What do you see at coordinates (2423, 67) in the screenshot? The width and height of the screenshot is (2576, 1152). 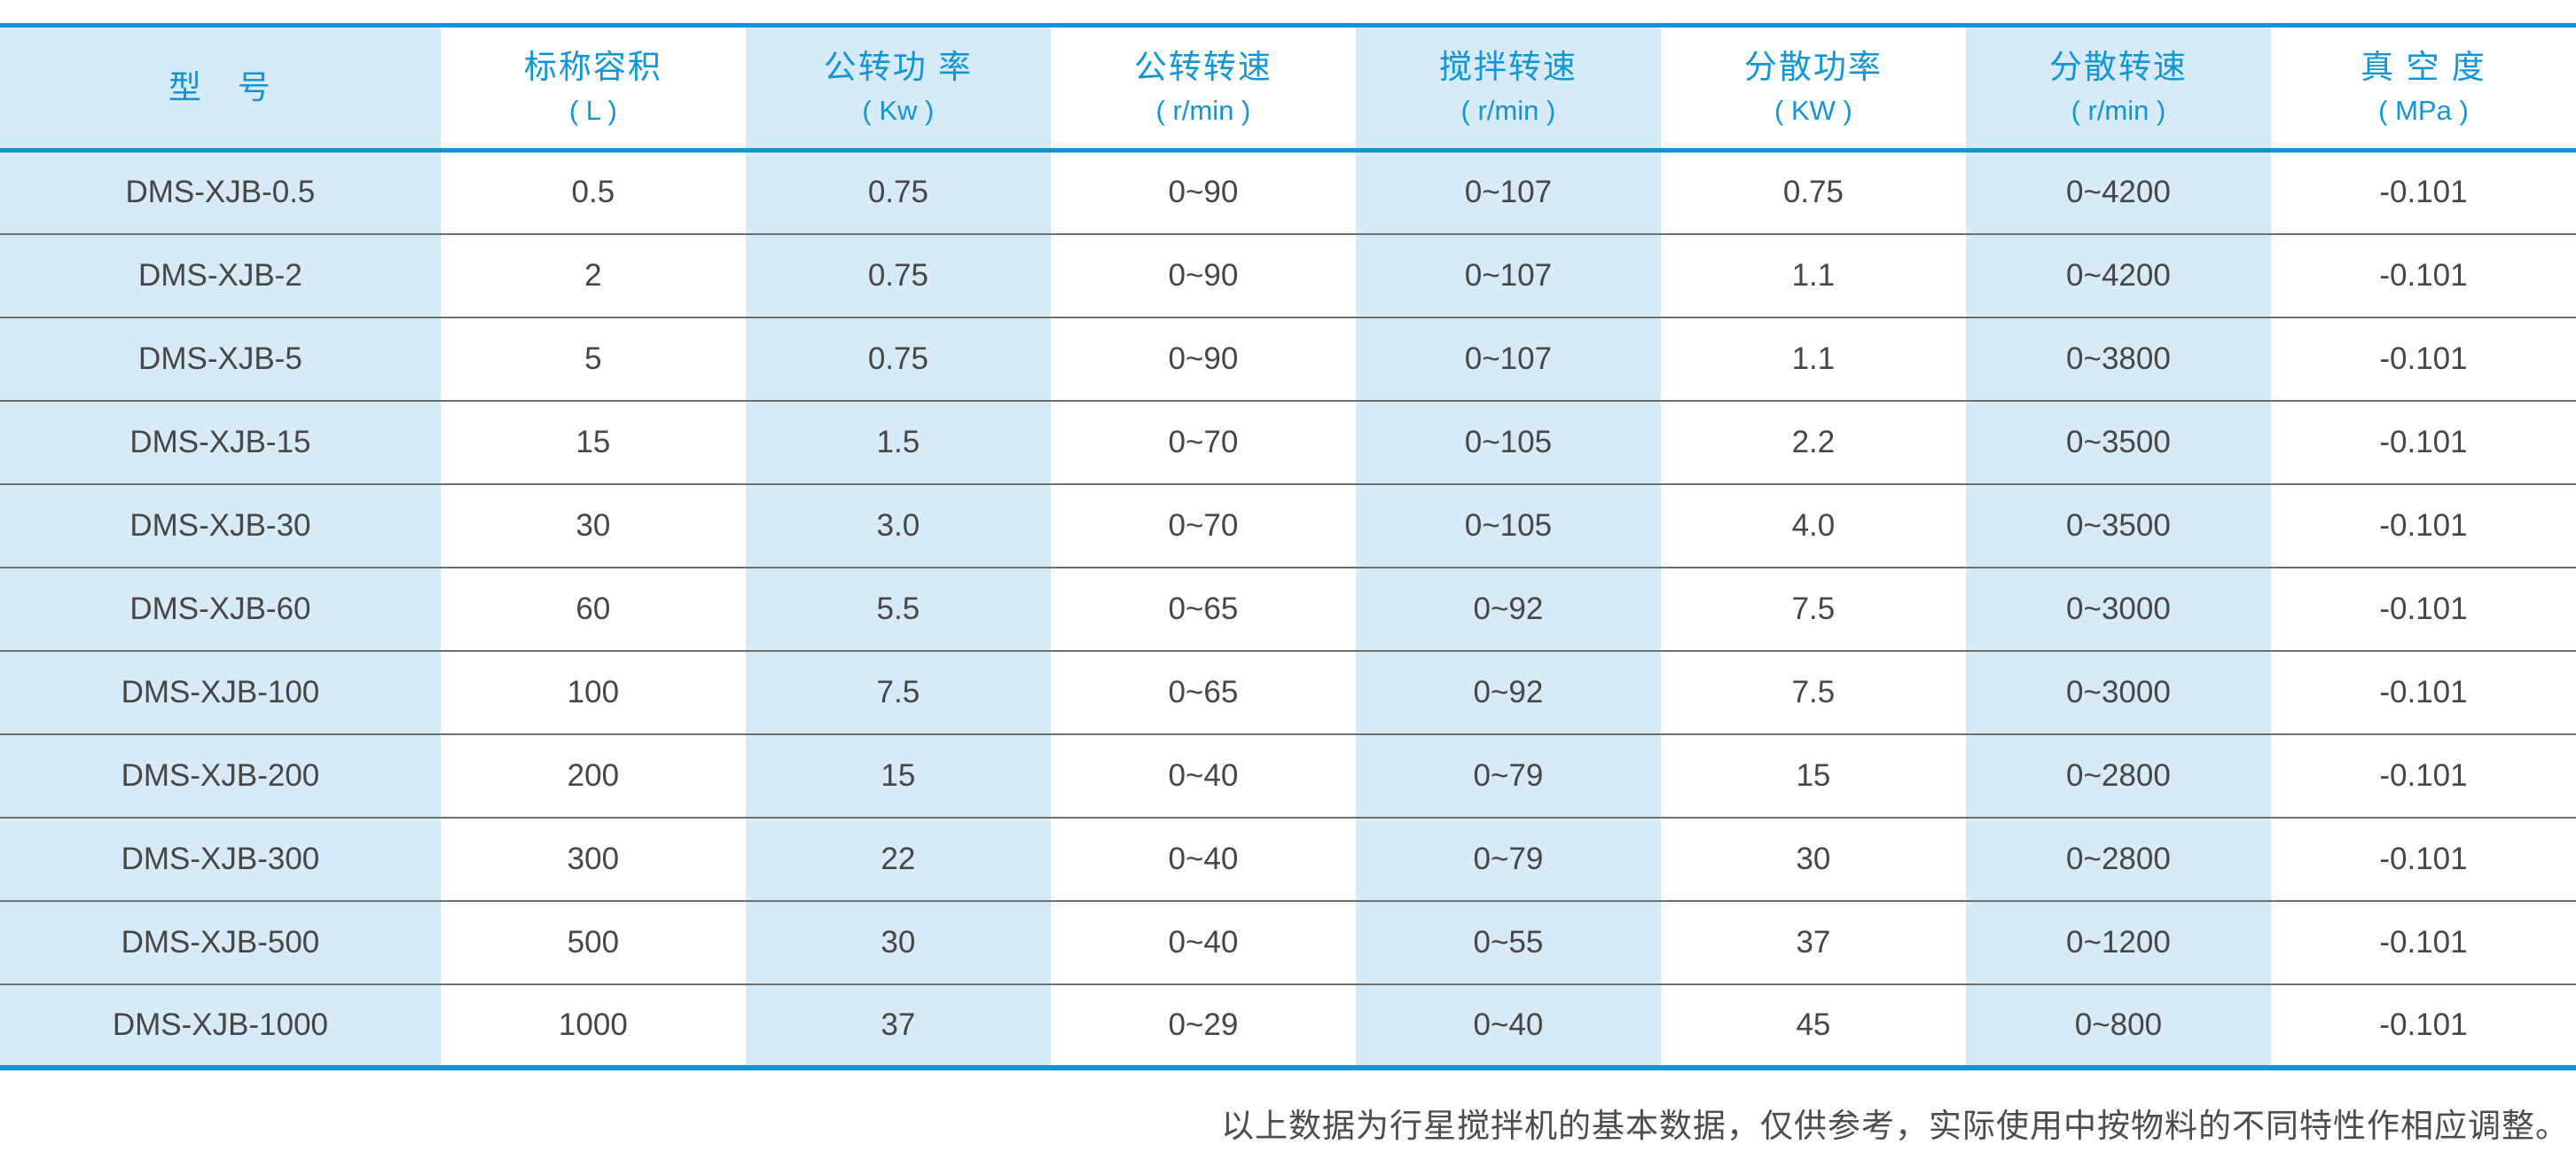 I see `col-header-title: 真 空 度` at bounding box center [2423, 67].